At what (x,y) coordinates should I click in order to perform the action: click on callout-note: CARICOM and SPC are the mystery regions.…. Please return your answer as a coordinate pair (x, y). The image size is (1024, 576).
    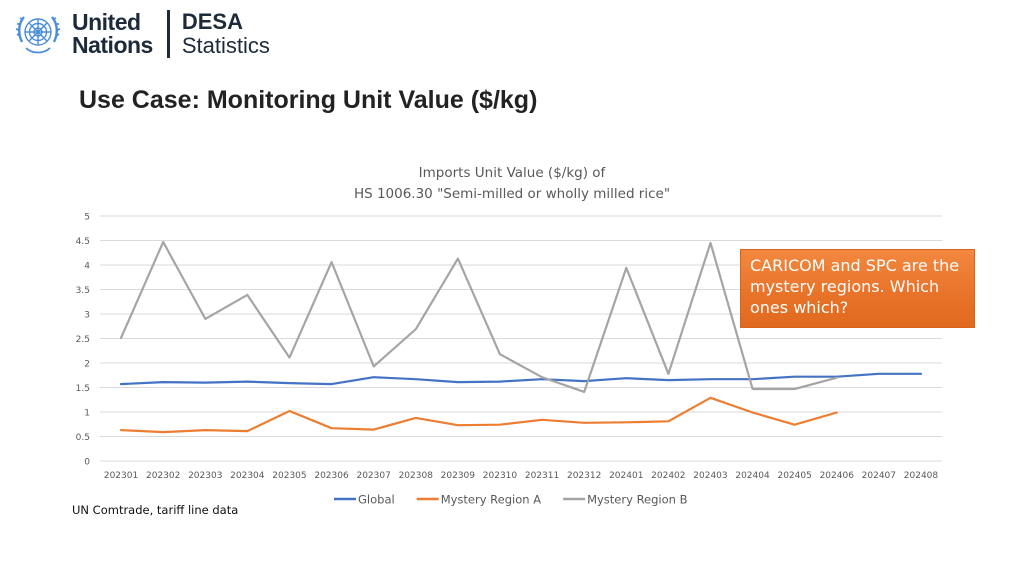
    Looking at the image, I should click on (857, 288).